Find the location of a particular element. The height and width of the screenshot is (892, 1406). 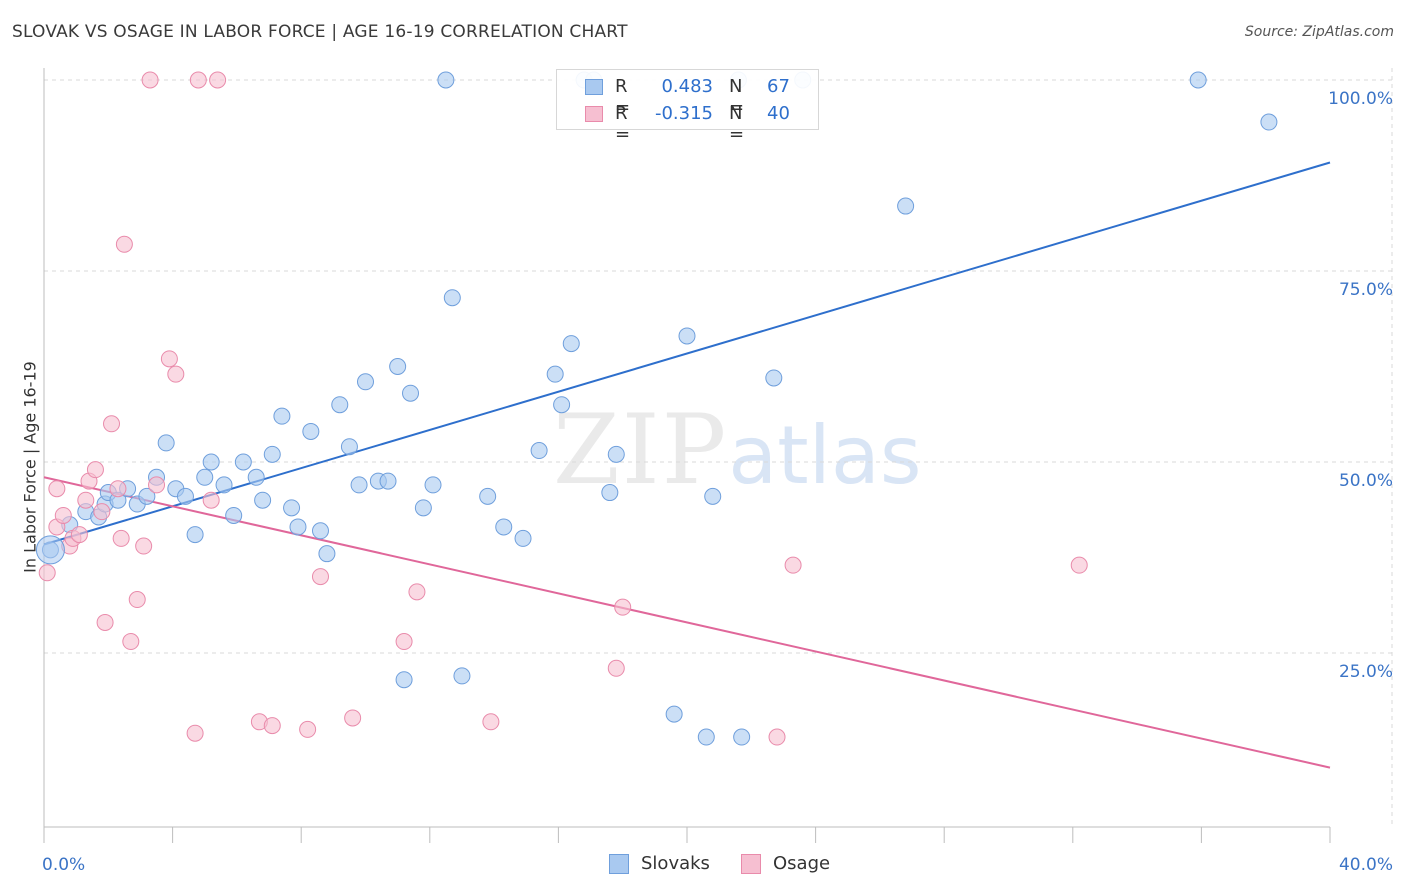

n-label: N = is located at coordinates (737, 97).